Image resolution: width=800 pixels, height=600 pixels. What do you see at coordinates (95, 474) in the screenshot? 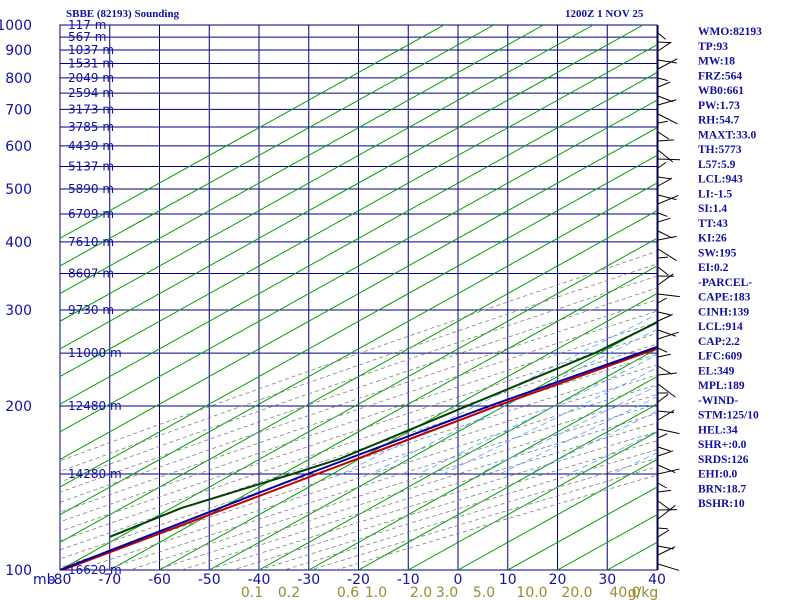
I see `height-label: 14280 m` at bounding box center [95, 474].